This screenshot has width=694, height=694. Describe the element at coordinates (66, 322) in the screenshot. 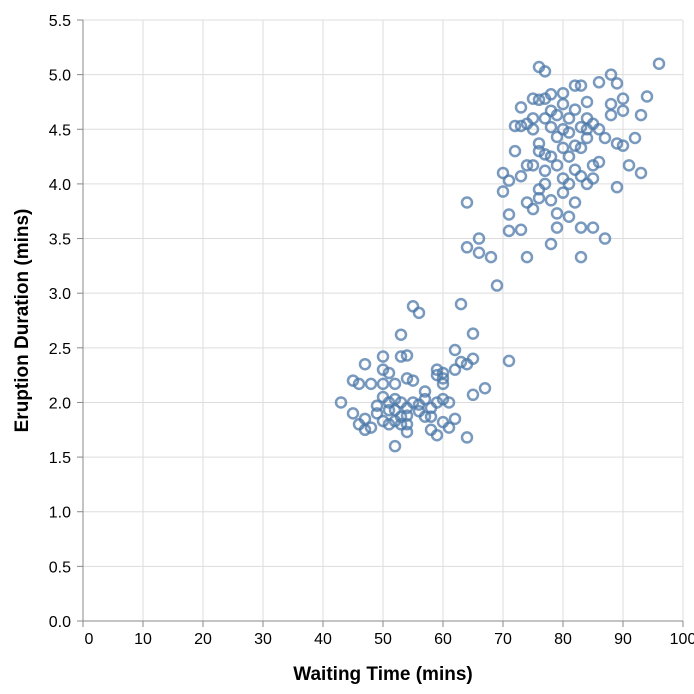

I see `y-axis-ticks: 0.0 0.5 1.0 1.5 2.0 2.5 3.0 3.5 4.0 4.5 5.0 5.5` at that location.